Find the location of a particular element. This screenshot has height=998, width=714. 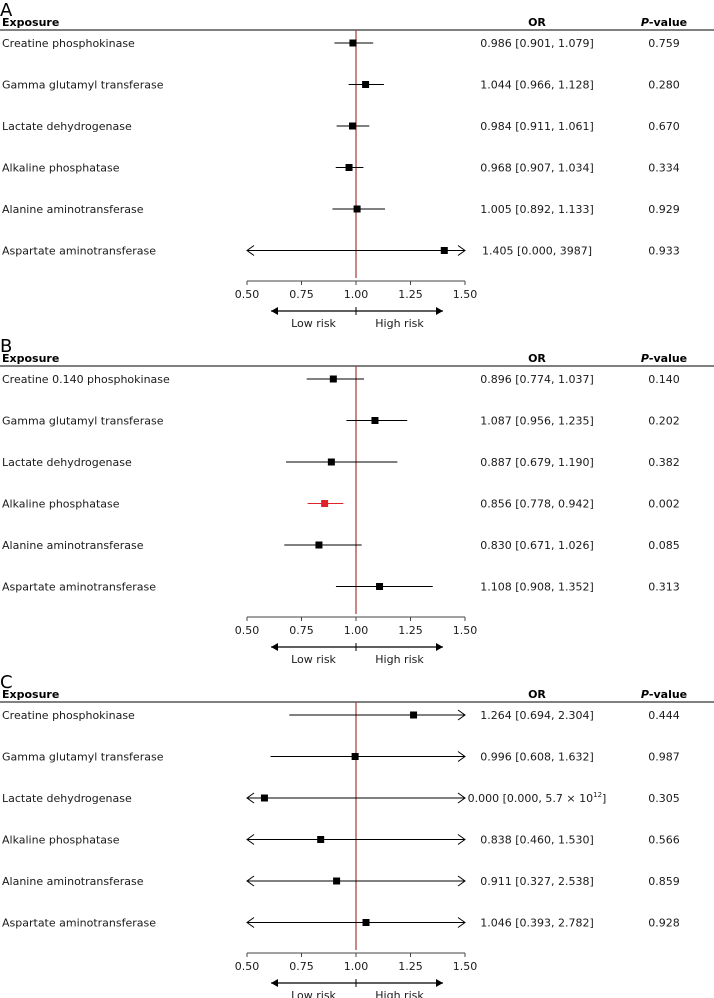

exposure-label: Creatine 0.140 phosphokinase is located at coordinates (86, 379).